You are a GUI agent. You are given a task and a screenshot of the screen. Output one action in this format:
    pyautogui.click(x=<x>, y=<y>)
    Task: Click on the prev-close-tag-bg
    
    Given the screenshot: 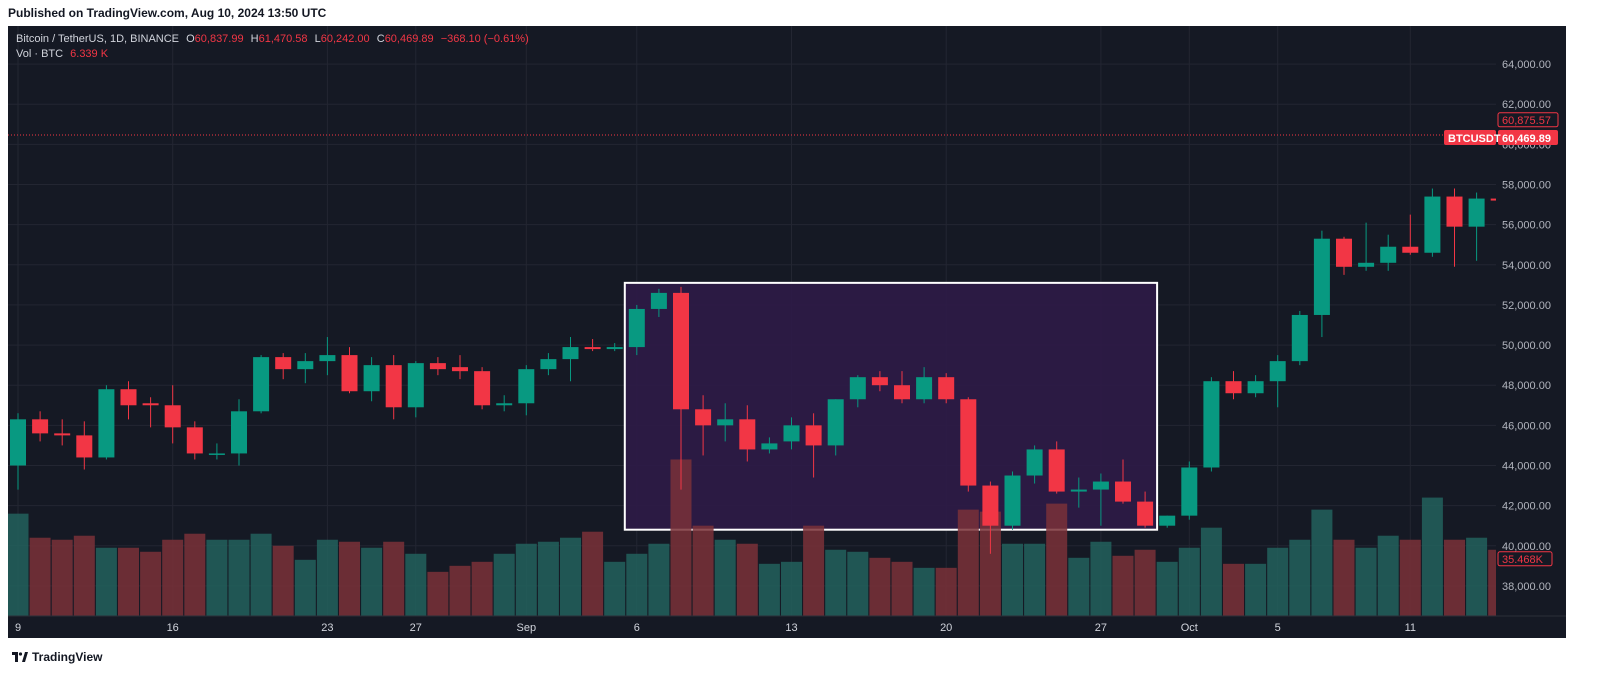 What is the action you would take?
    pyautogui.click(x=1528, y=120)
    